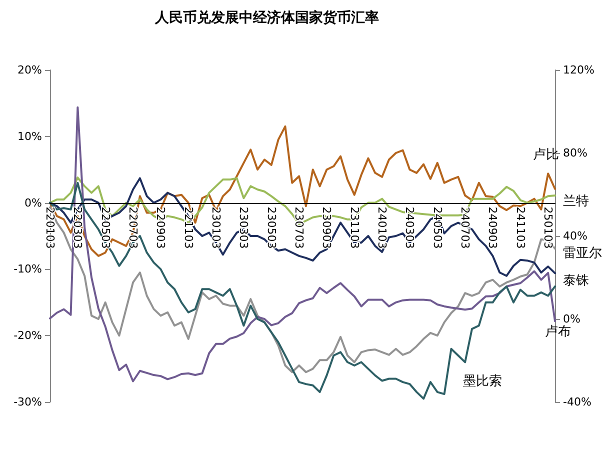  What do you see at coordinates (33, 203) in the screenshot?
I see `y-tick-label: 0%` at bounding box center [33, 203].